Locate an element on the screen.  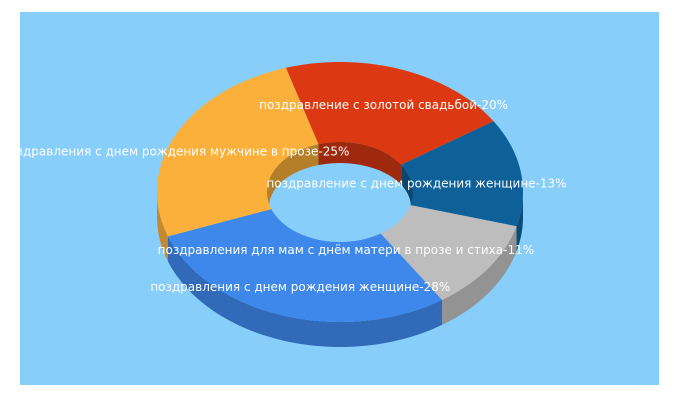
slice-1-top is located at coordinates (389, 113).